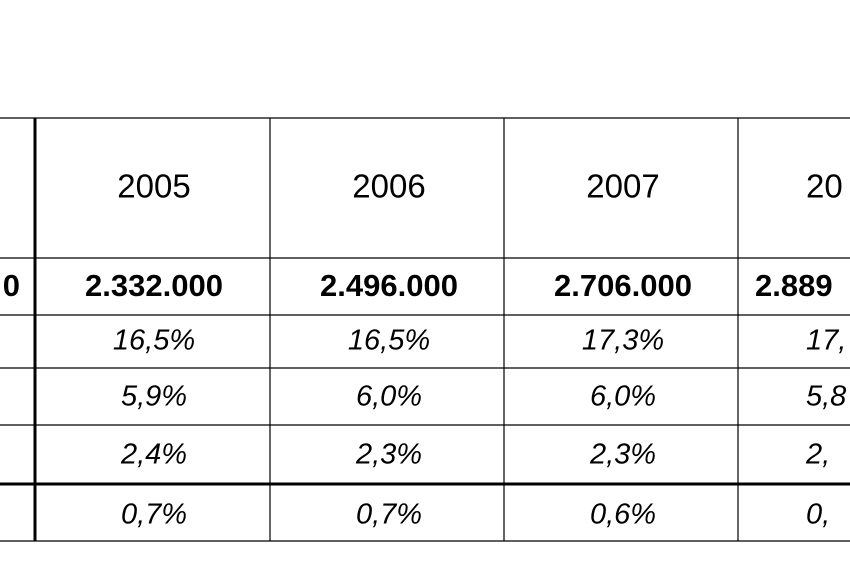 The height and width of the screenshot is (571, 850). Describe the element at coordinates (826, 341) in the screenshot. I see `cell: 17,` at that location.